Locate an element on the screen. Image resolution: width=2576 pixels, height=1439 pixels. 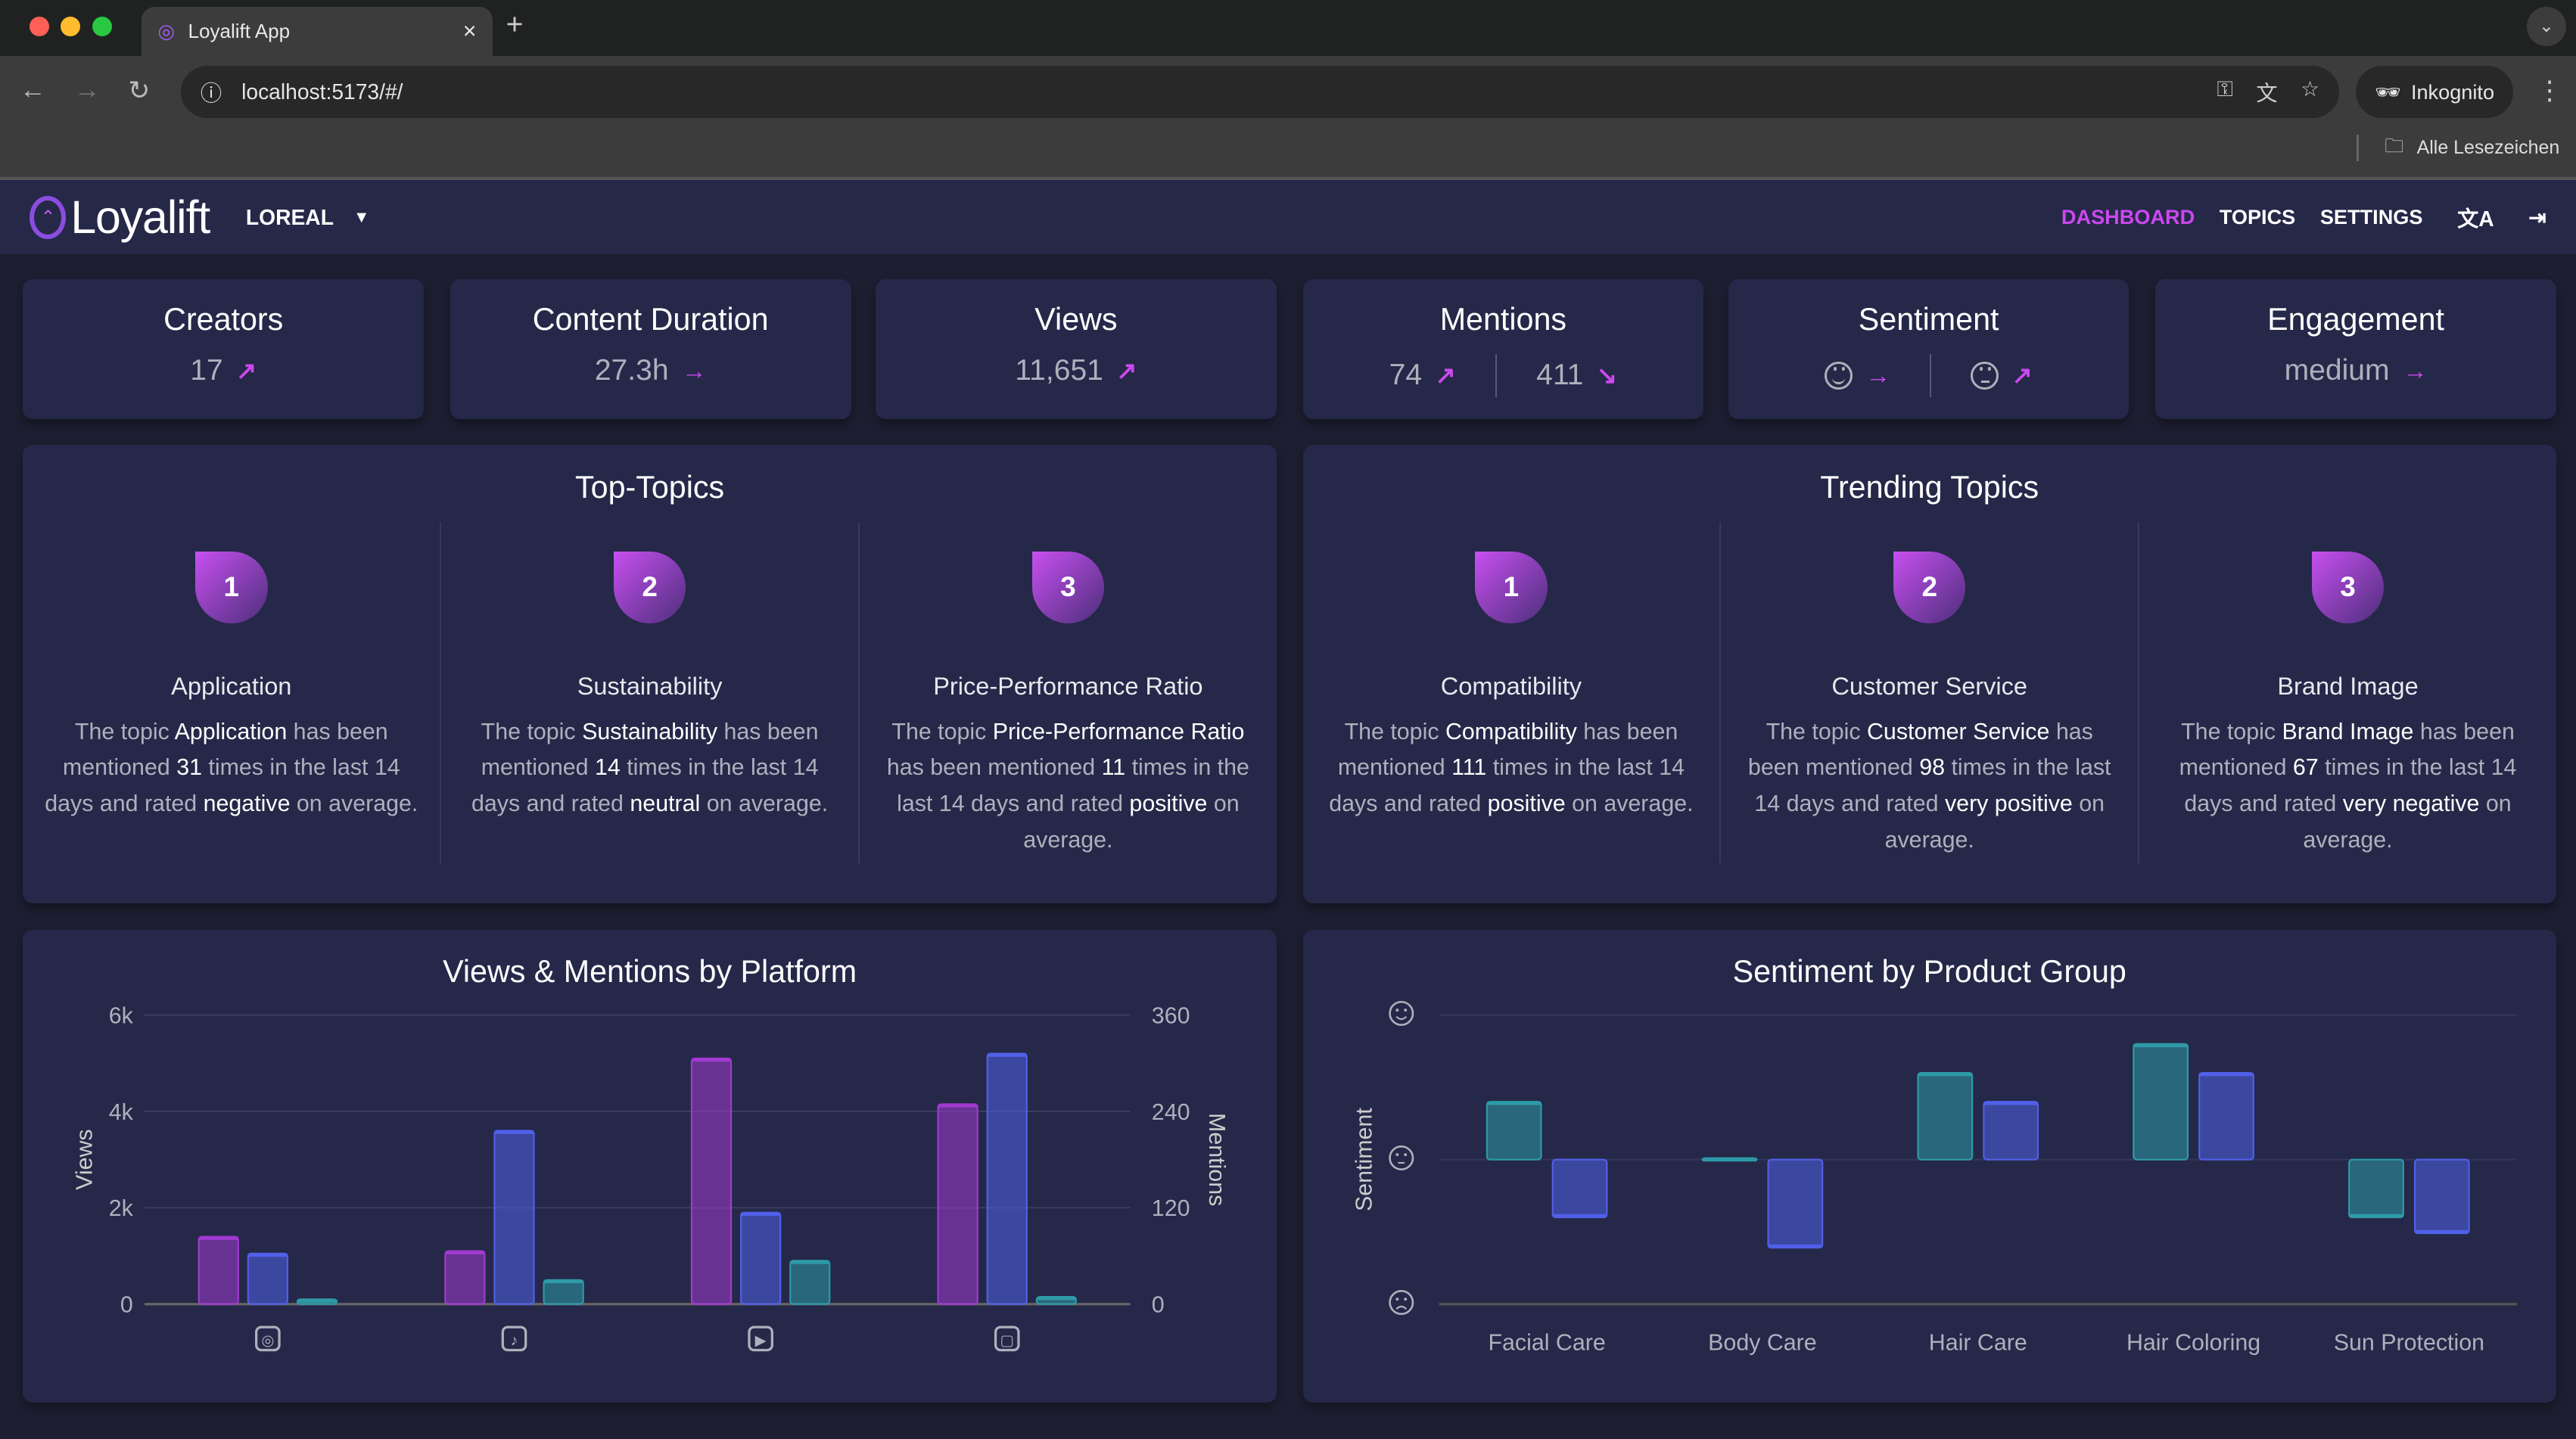
topic-name: Price-Performance Ratio is located at coordinates (1068, 687).